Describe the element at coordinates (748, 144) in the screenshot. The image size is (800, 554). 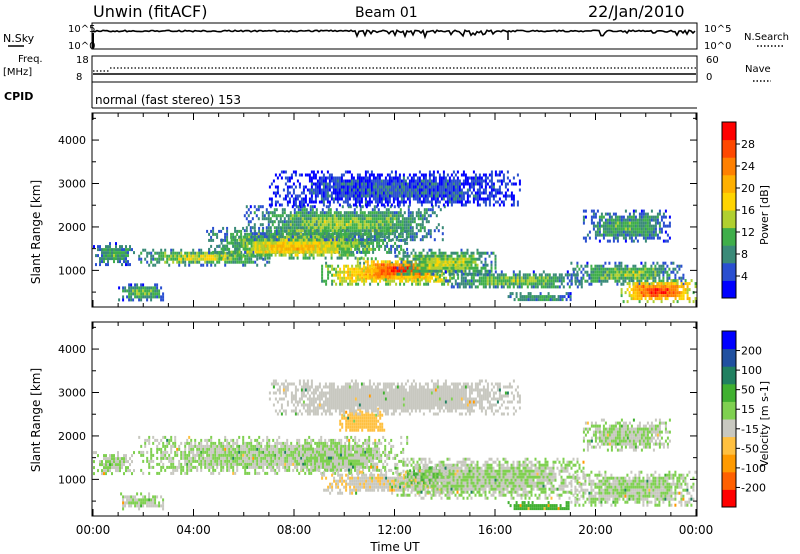
I see `colorbar-tick-label: 28` at that location.